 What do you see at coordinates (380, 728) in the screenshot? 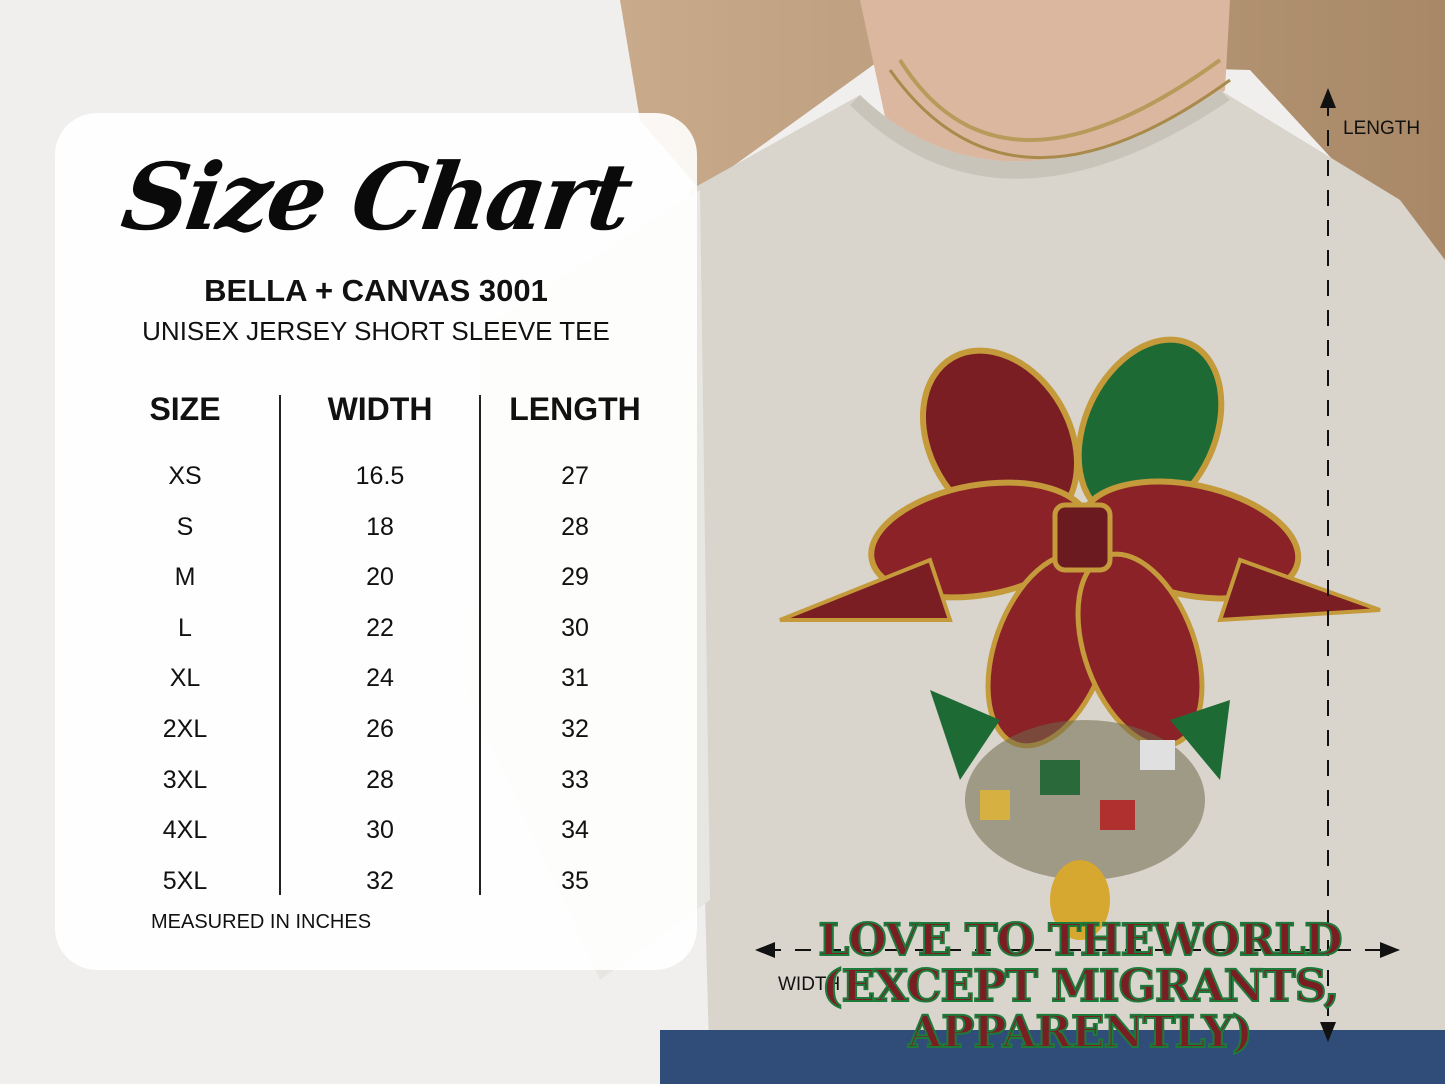
I see `width-cell: 26` at bounding box center [380, 728].